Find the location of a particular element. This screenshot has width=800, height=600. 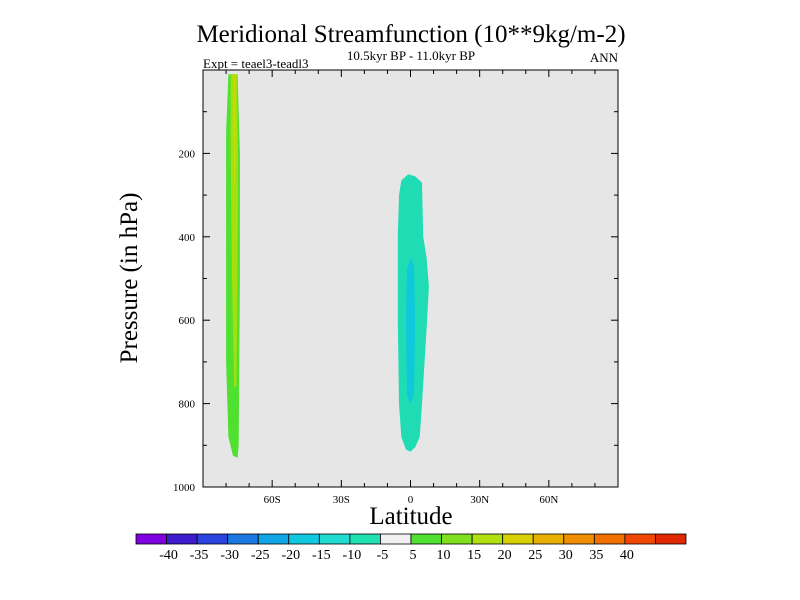

colorbar-label: -5 is located at coordinates (383, 555).